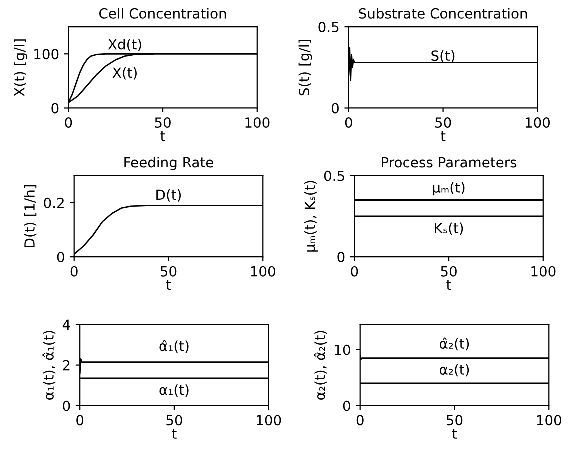 This screenshot has width=572, height=451. What do you see at coordinates (162, 13) in the screenshot?
I see `chart-title: Cell Concentration` at bounding box center [162, 13].